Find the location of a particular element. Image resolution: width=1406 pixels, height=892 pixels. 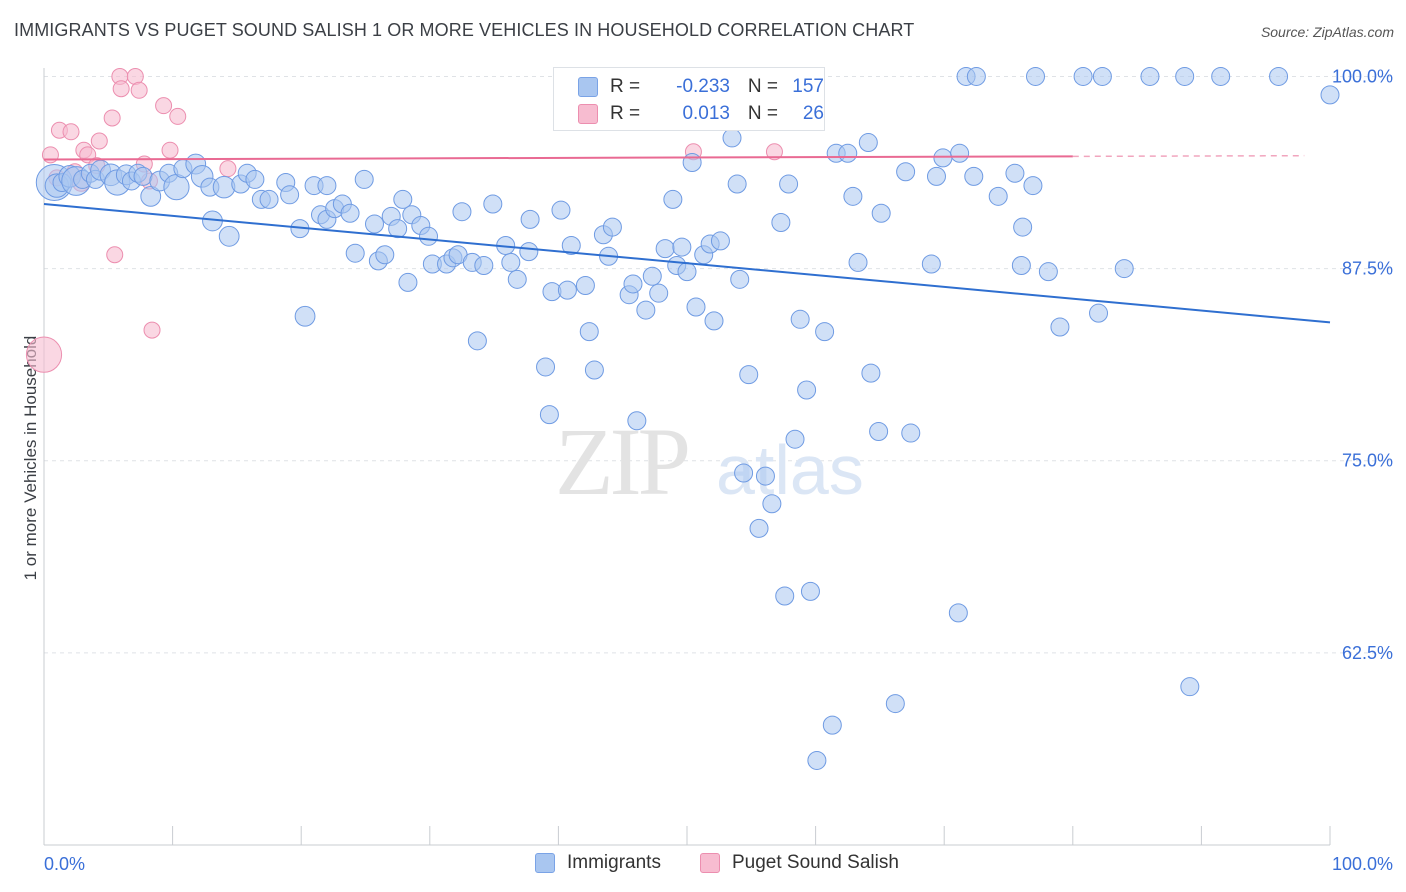

swatch-puget-sound-salish is located at coordinates (588, 114).